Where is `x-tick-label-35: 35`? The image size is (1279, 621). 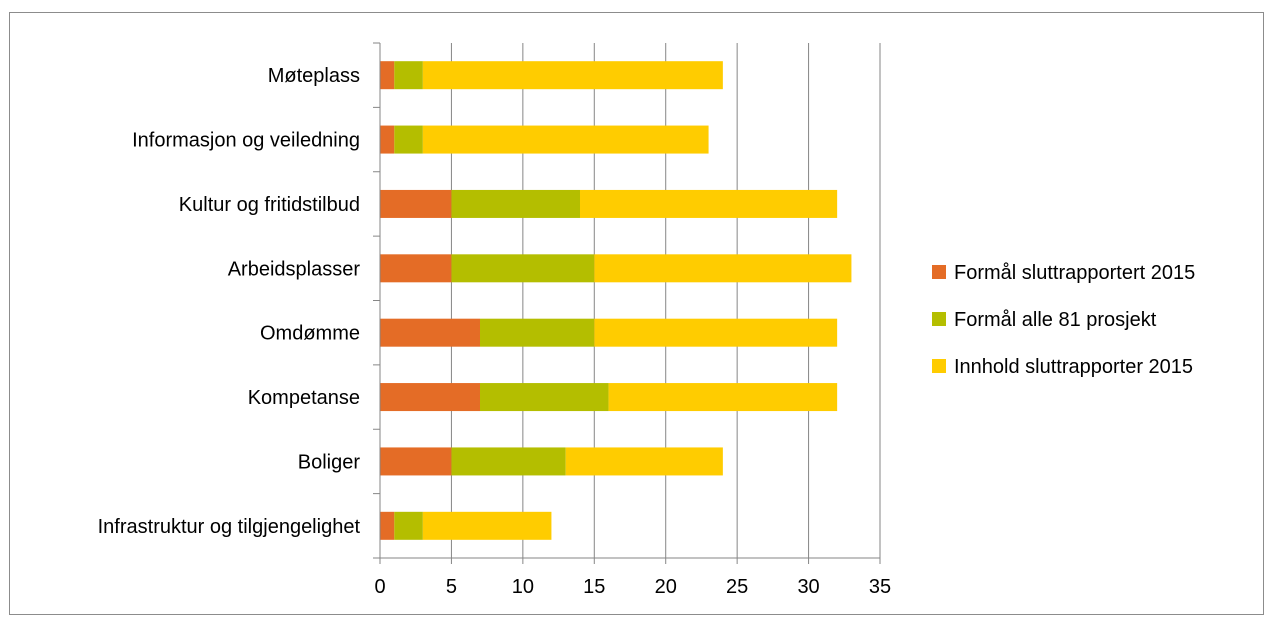
x-tick-label-35: 35 is located at coordinates (880, 587).